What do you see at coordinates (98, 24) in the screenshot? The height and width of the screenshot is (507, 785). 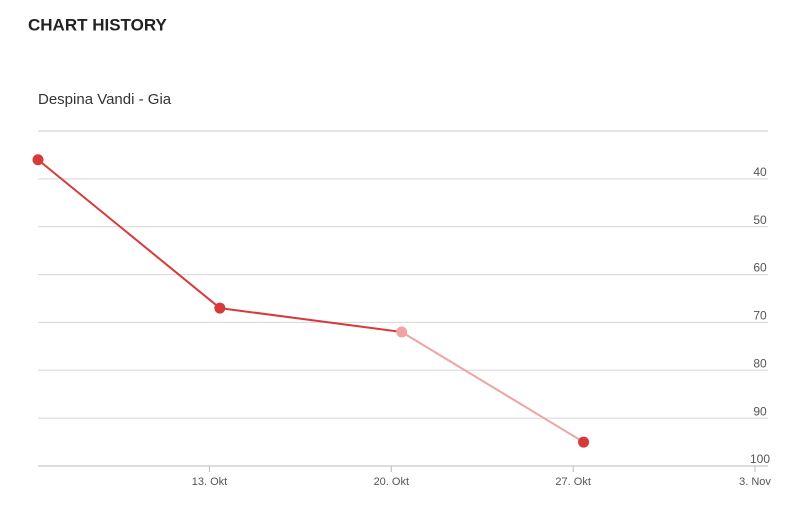 I see `section-title: CHART HISTORY` at bounding box center [98, 24].